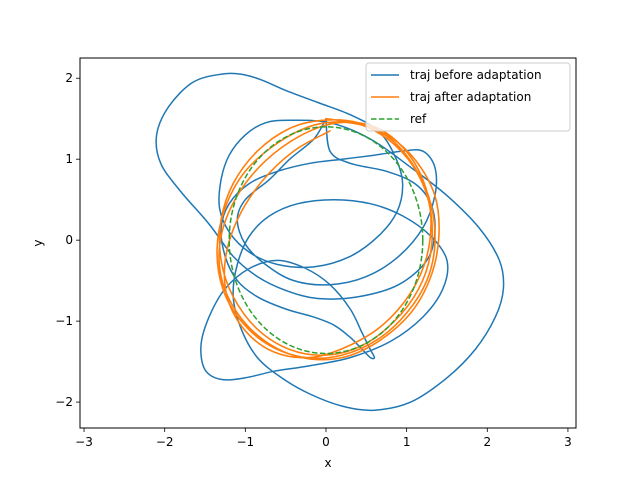 The width and height of the screenshot is (640, 480). I want to click on x-tick-label: 3, so click(568, 442).